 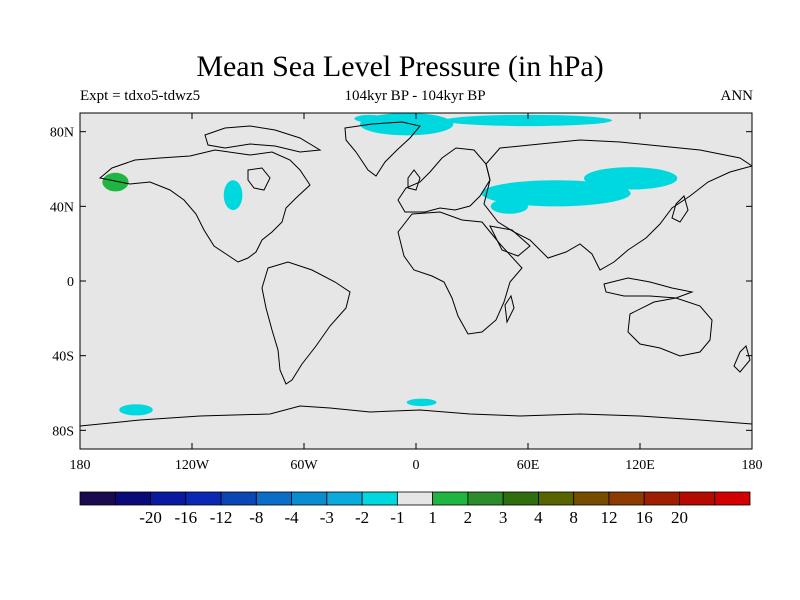 What do you see at coordinates (382, 149) in the screenshot?
I see `coastline-greenland` at bounding box center [382, 149].